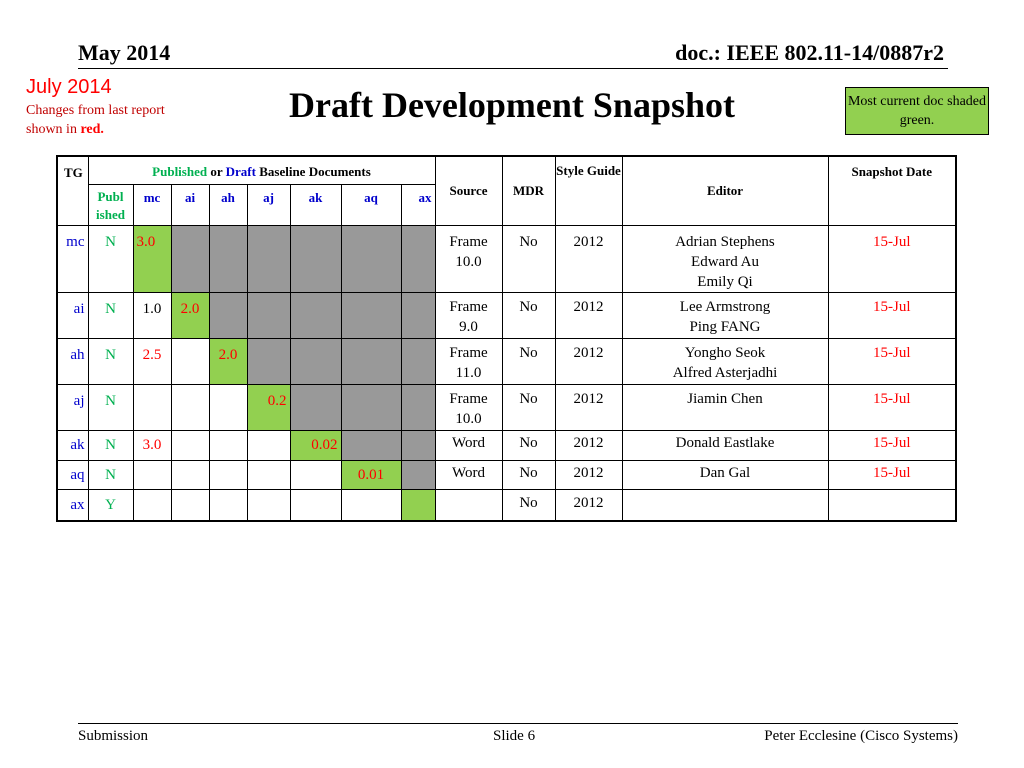 The width and height of the screenshot is (1024, 768). Describe the element at coordinates (514, 736) in the screenshot. I see `footer-slide-number: Slide 6` at that location.